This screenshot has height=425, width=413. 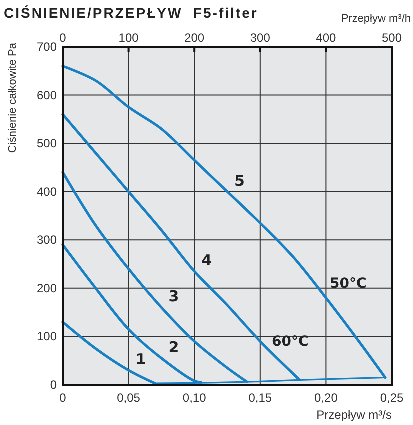 I want to click on x-tick-label: 0,25, so click(x=392, y=398).